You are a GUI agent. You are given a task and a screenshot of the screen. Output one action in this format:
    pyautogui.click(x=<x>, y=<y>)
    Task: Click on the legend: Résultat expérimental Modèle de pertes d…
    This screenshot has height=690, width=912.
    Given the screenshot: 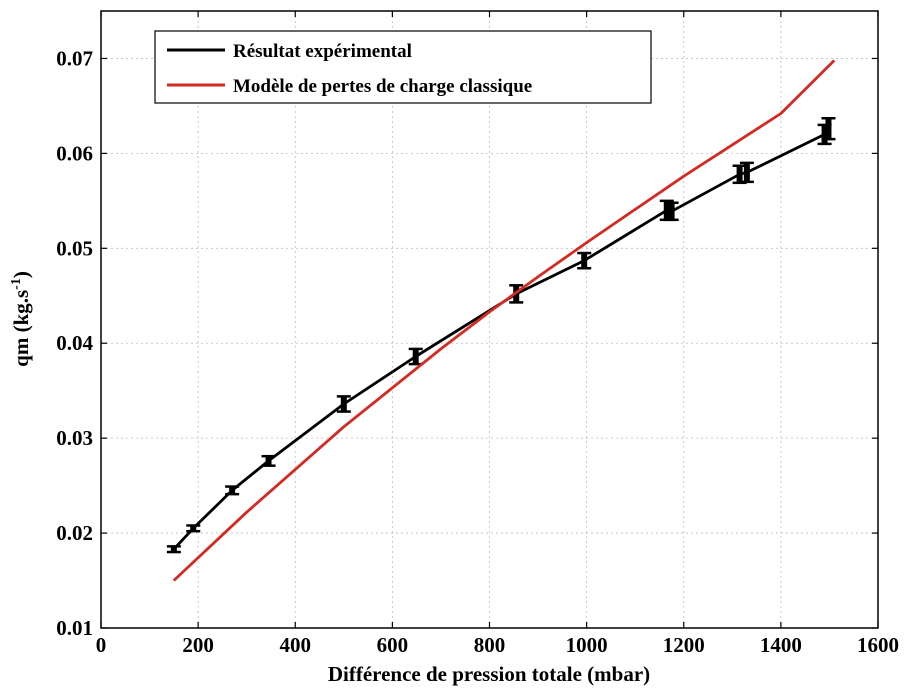 What is the action you would take?
    pyautogui.click(x=403, y=67)
    